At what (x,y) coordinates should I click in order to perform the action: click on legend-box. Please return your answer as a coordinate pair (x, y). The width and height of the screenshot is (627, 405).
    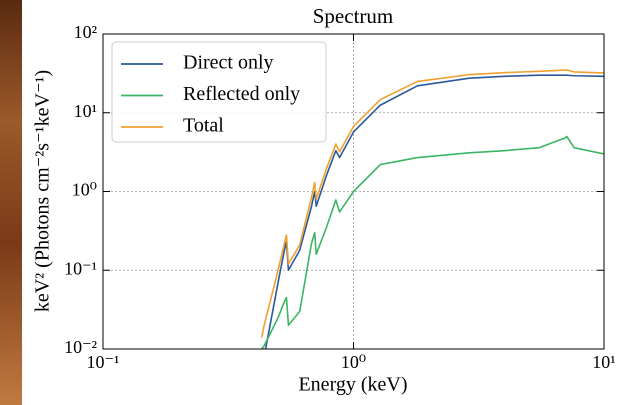
    Looking at the image, I should click on (219, 92).